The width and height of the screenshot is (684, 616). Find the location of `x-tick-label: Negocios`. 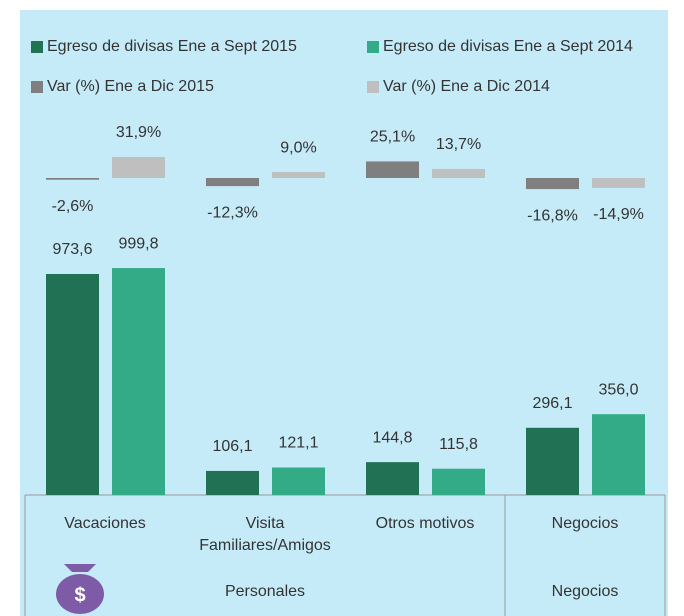

x-tick-label: Negocios is located at coordinates (585, 523).